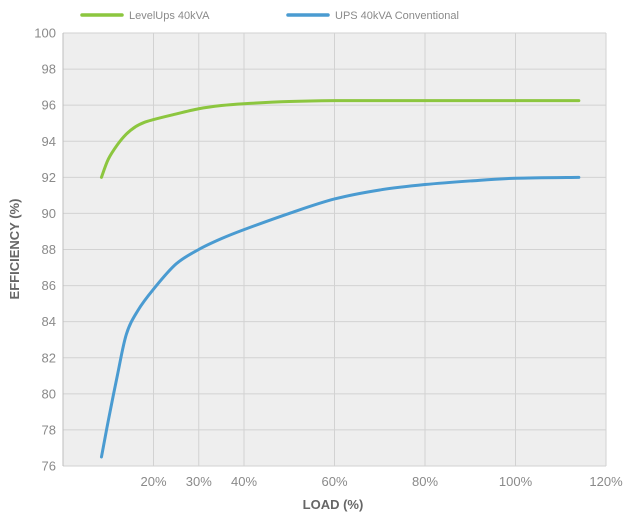 This screenshot has width=623, height=513. What do you see at coordinates (49, 213) in the screenshot?
I see `y-tick-label: 90` at bounding box center [49, 213].